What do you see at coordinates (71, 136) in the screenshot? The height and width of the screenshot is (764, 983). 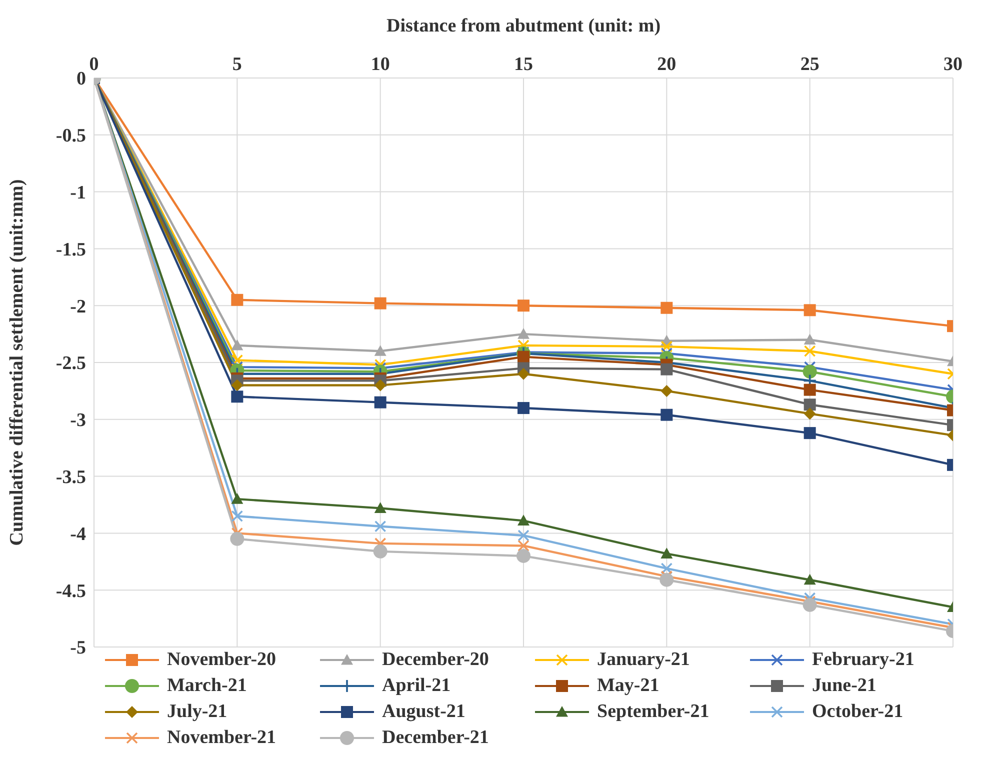 I see `y-tick-label: -0.5` at bounding box center [71, 136].